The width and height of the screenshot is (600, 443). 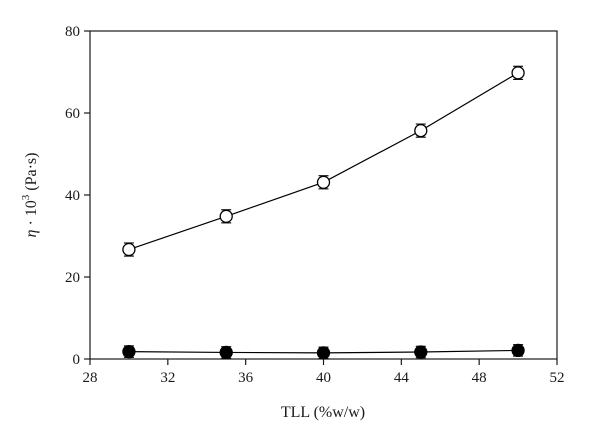 What do you see at coordinates (402, 378) in the screenshot?
I see `x-tick-label: 44` at bounding box center [402, 378].